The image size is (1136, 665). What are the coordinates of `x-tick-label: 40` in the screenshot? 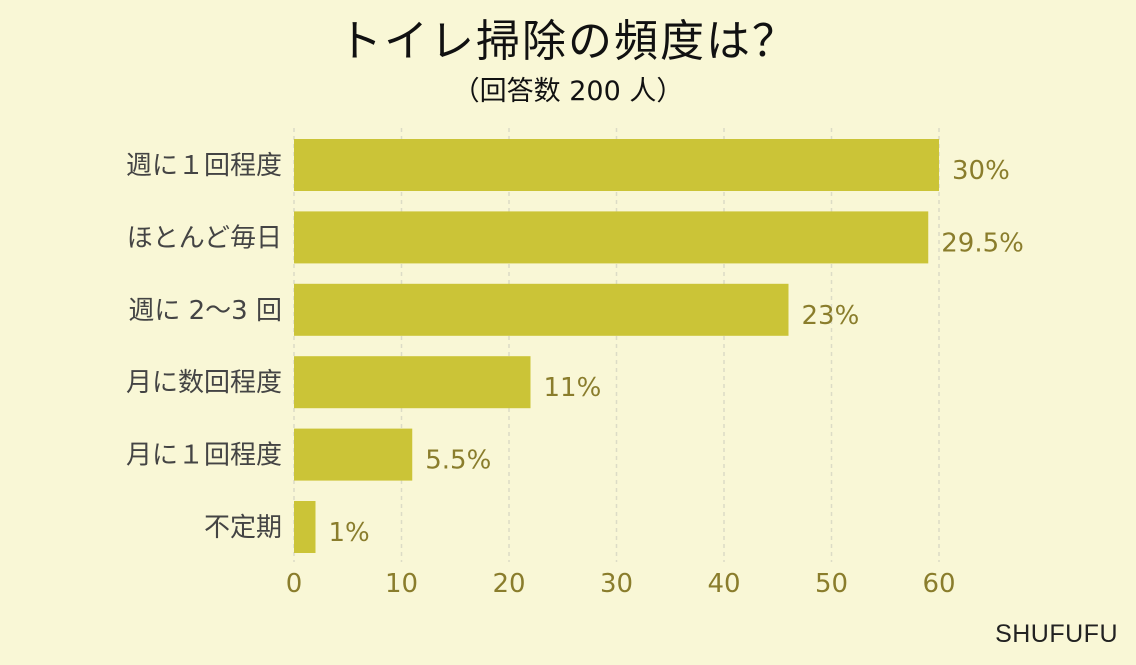 It's located at (723, 584).